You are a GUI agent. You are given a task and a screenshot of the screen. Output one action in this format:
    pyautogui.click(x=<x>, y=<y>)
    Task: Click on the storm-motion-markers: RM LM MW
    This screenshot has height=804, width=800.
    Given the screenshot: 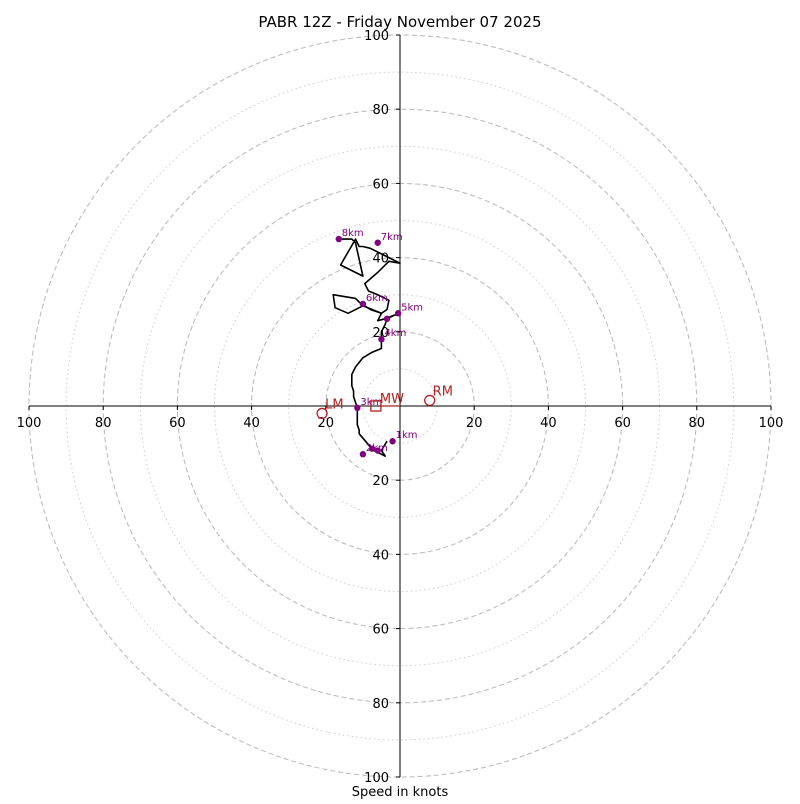 What is the action you would take?
    pyautogui.click(x=384, y=402)
    